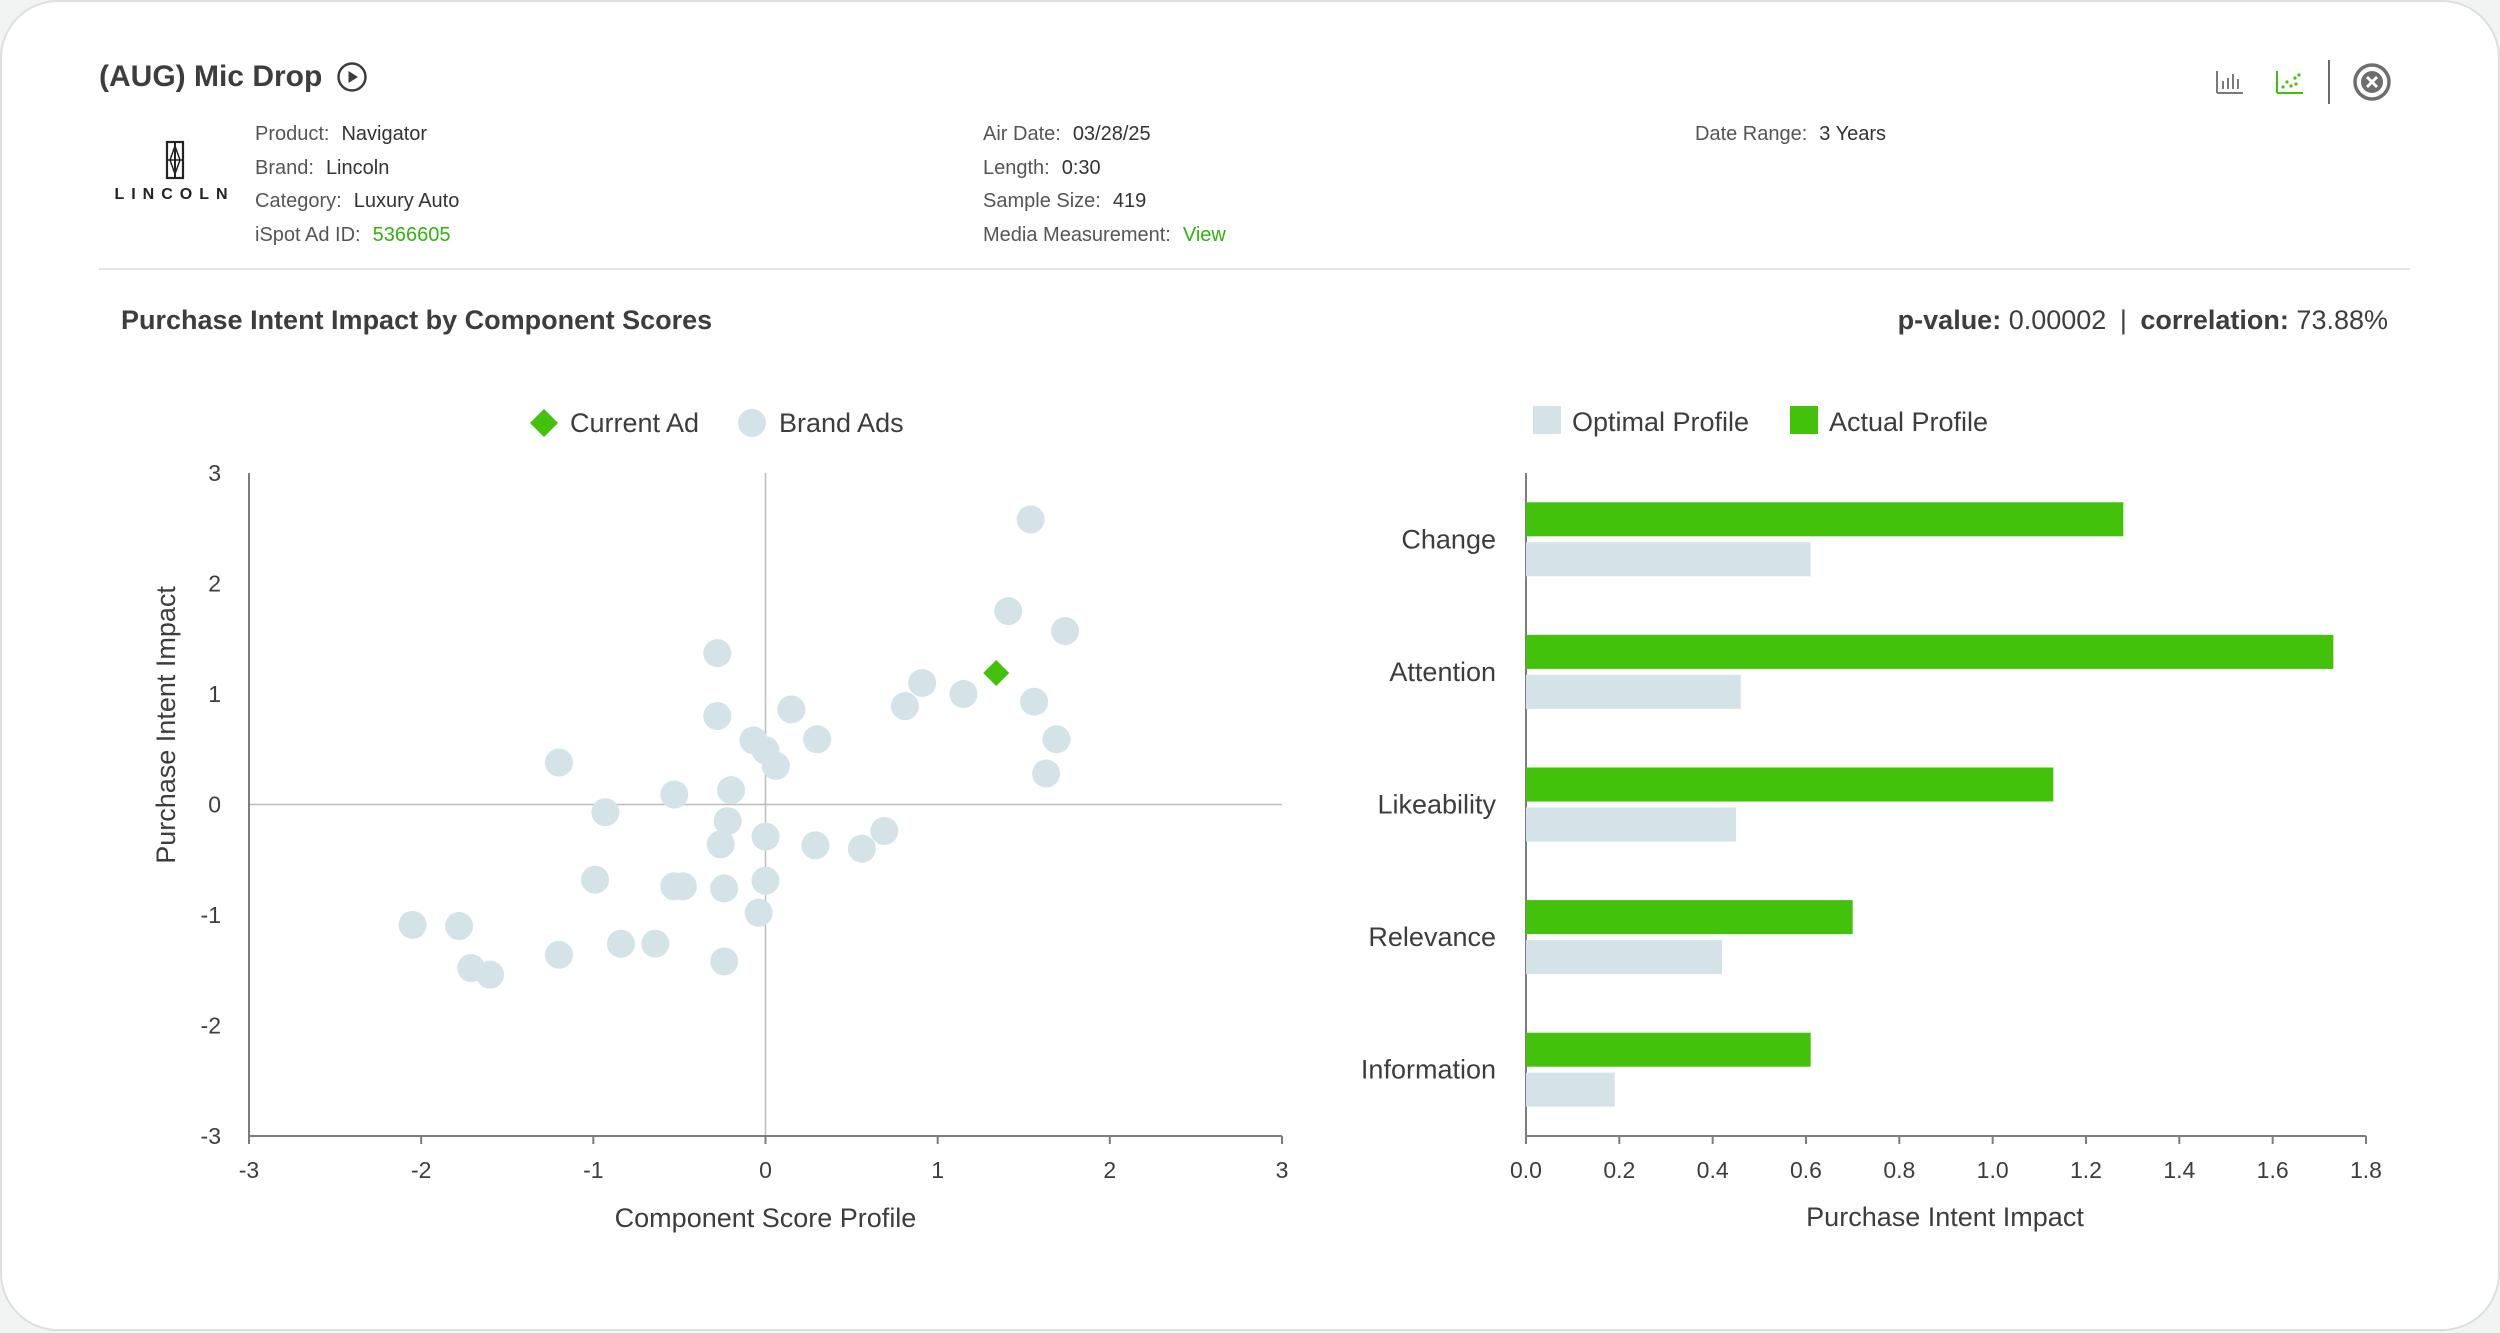 The height and width of the screenshot is (1333, 2500). I want to click on media-measurement-view-link: View, so click(1204, 234).